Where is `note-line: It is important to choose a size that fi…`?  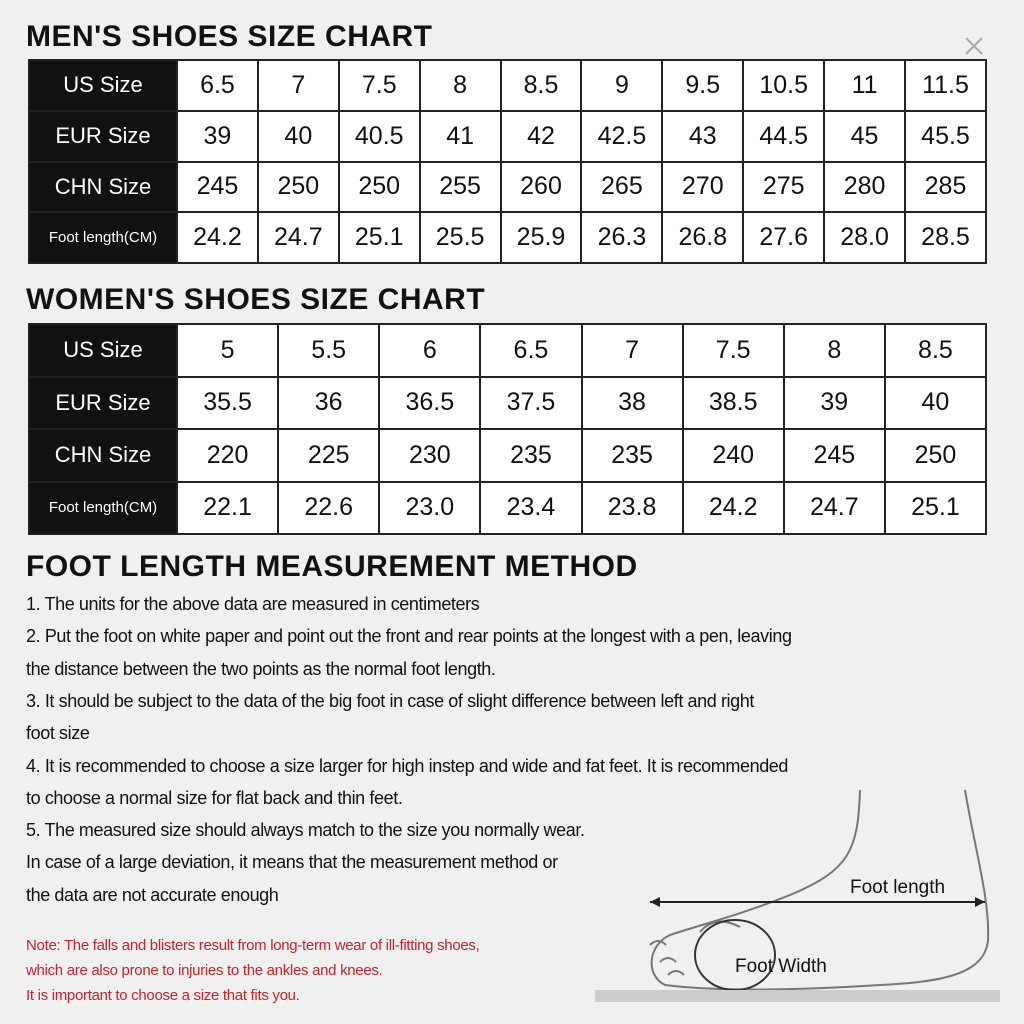 note-line: It is important to choose a size that fi… is located at coordinates (163, 995).